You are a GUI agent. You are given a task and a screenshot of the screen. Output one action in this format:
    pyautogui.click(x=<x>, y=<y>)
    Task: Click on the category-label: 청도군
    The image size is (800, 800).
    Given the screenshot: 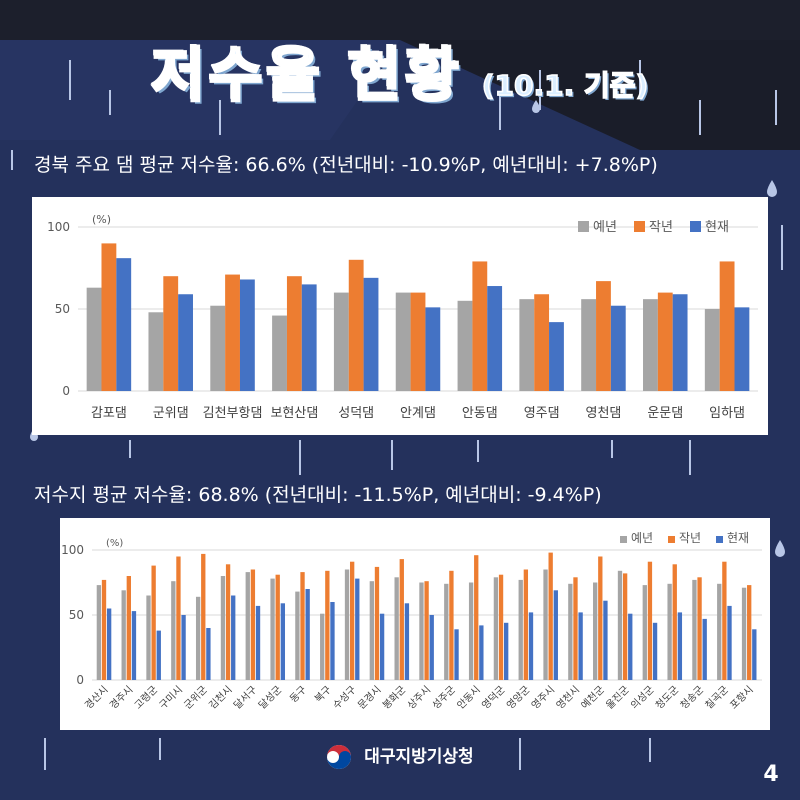 What is the action you would take?
    pyautogui.click(x=667, y=698)
    